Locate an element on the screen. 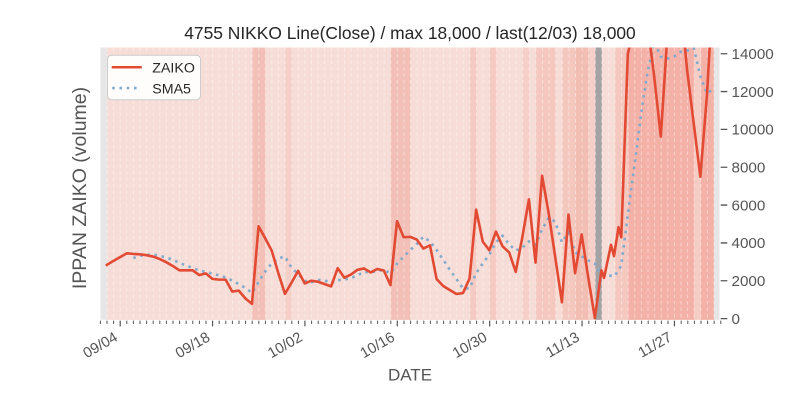 The width and height of the screenshot is (800, 400). svg-text: IPPAN ZAIKO (volume) is located at coordinates (80, 188).